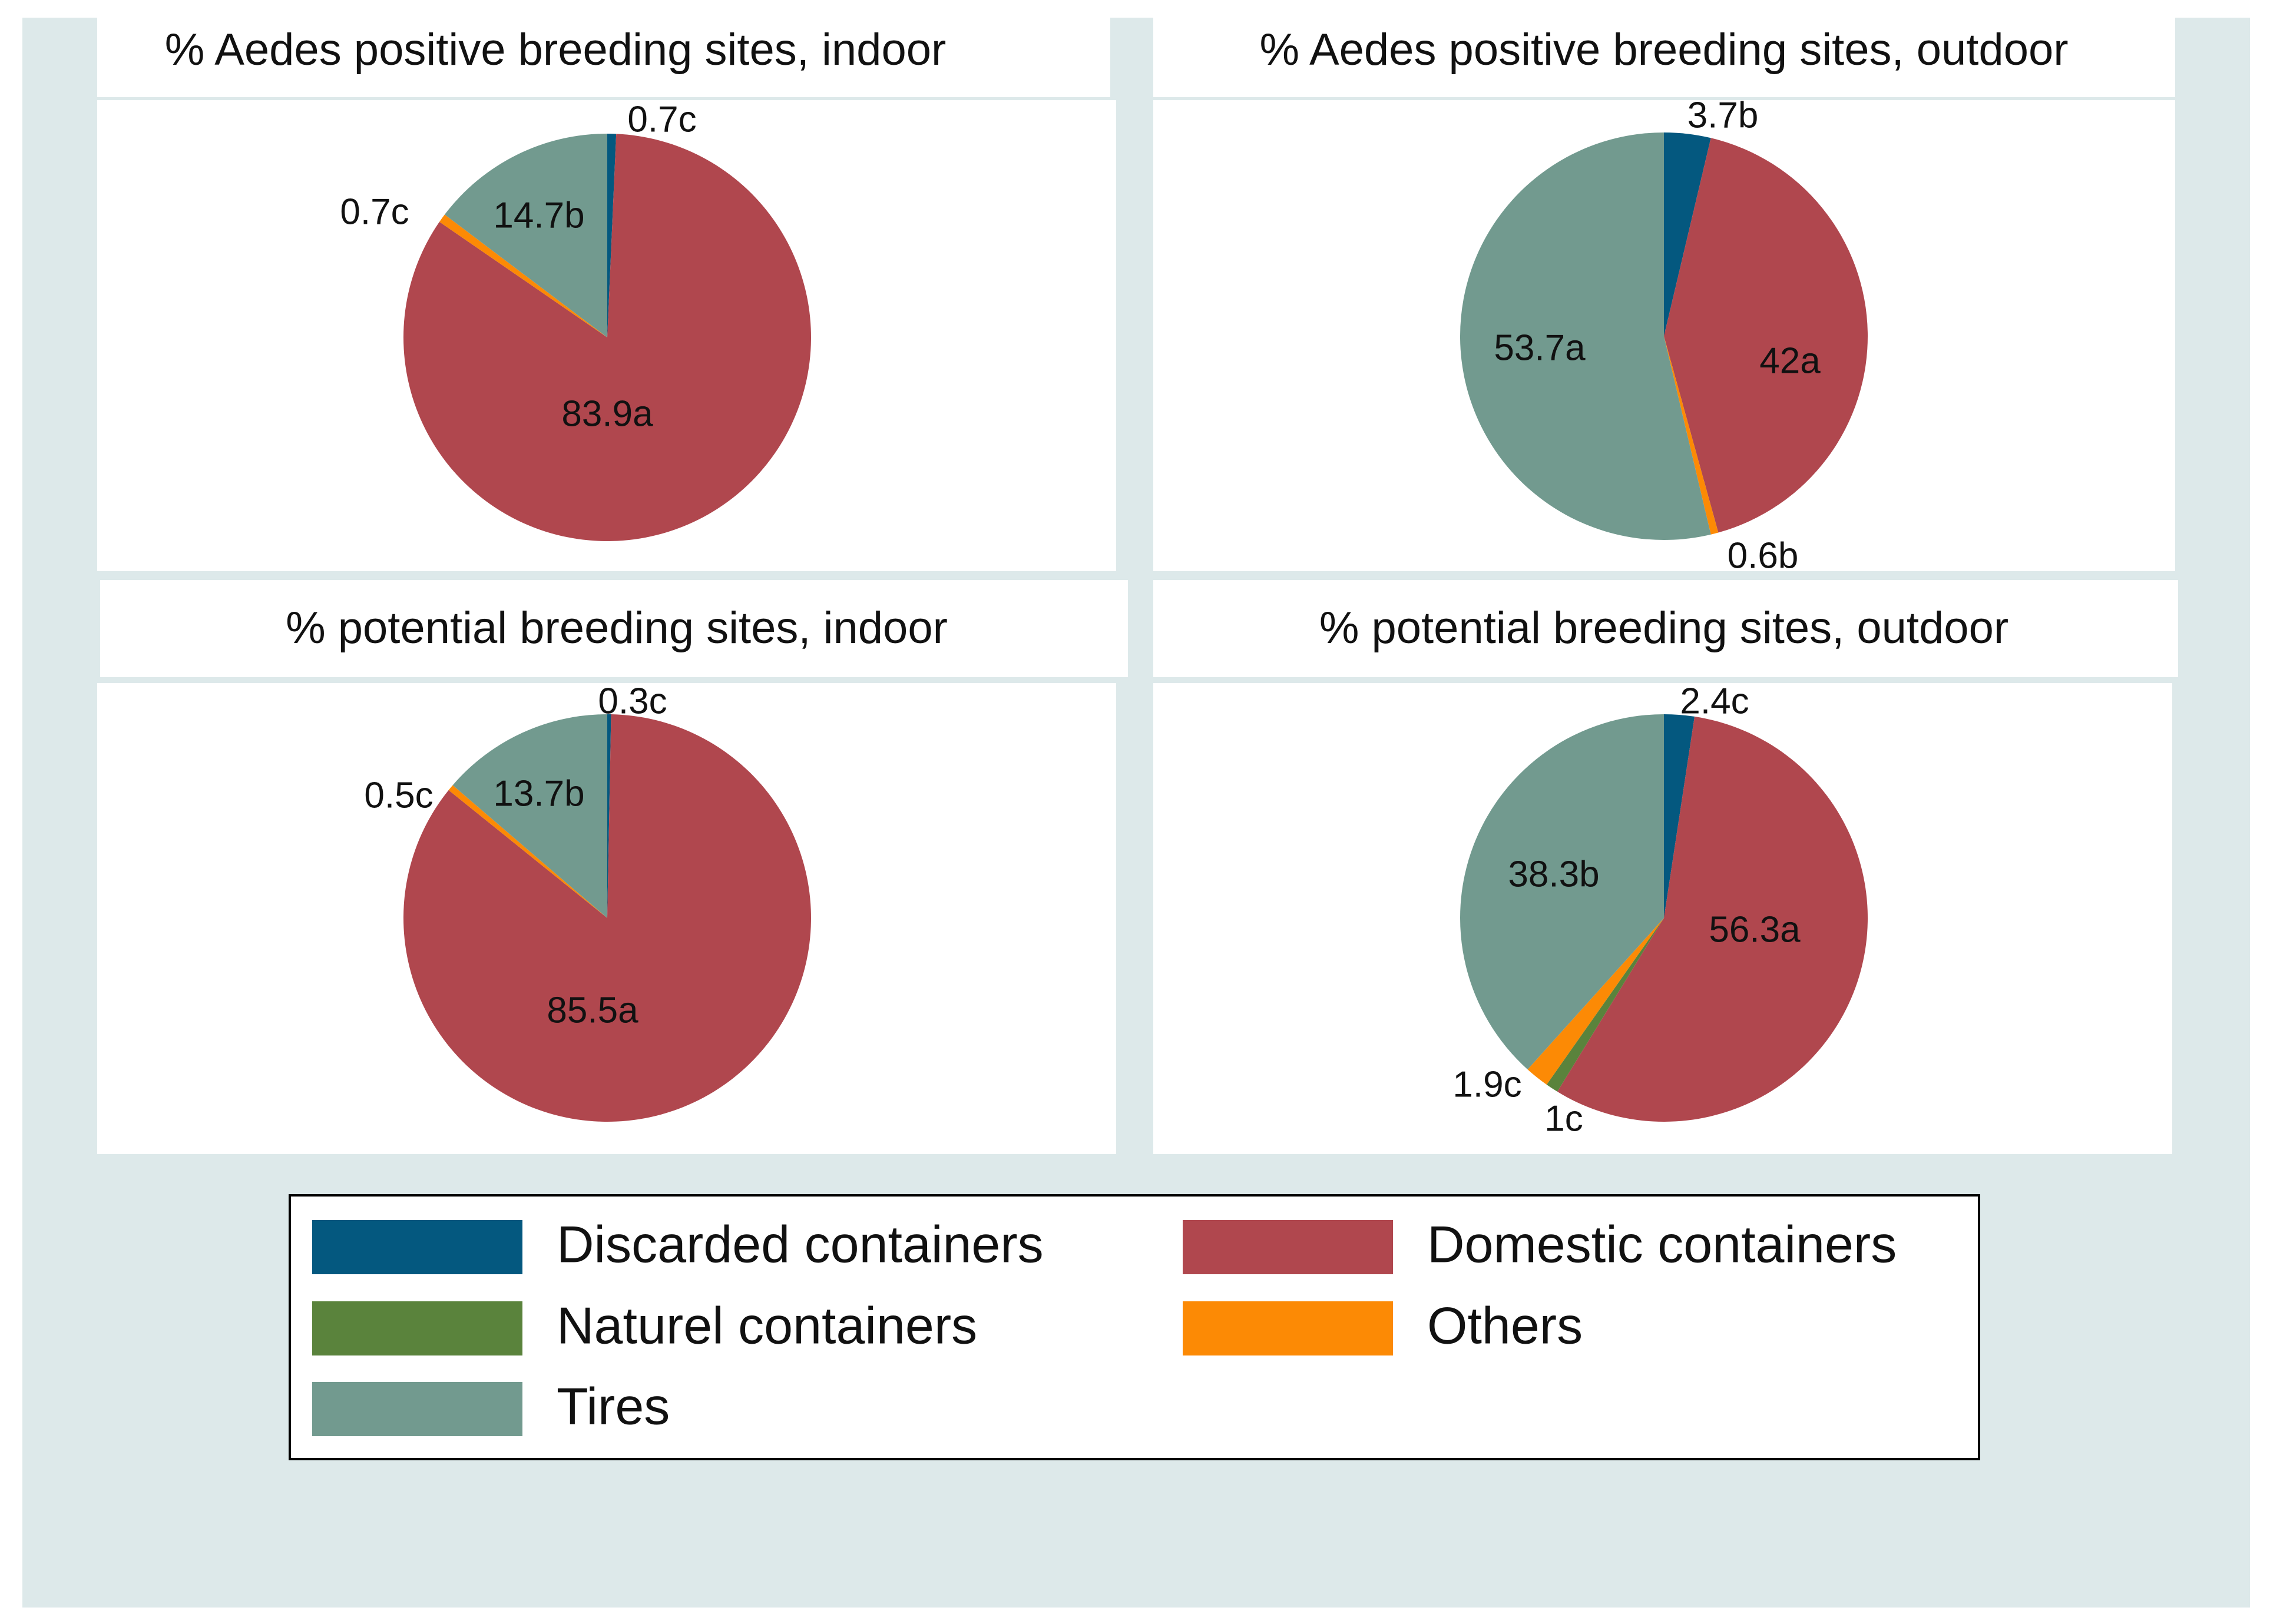  What do you see at coordinates (592, 1010) in the screenshot?
I see `slice-label: 85.5a` at bounding box center [592, 1010].